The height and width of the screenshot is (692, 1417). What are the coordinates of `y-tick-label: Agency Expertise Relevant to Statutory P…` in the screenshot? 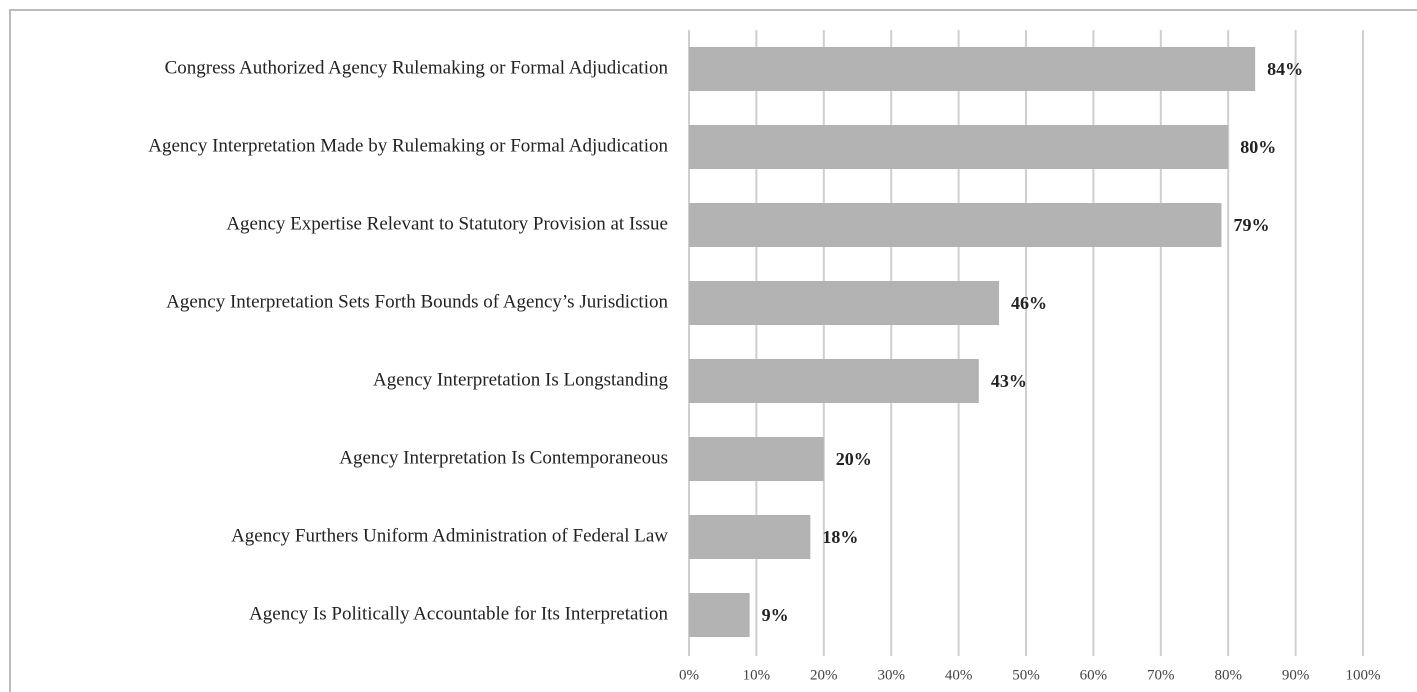 It's located at (447, 223).